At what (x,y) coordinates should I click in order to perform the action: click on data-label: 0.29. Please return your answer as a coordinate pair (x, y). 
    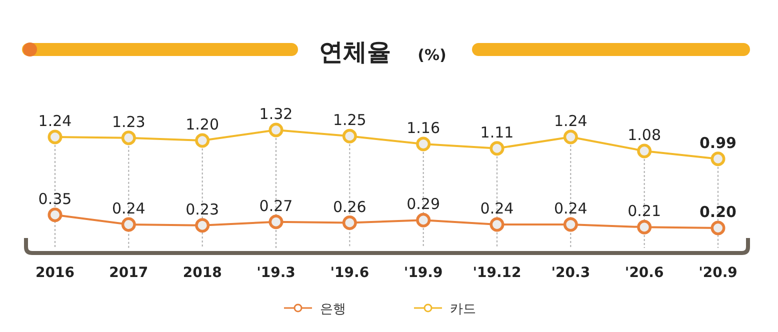
    Looking at the image, I should click on (423, 204).